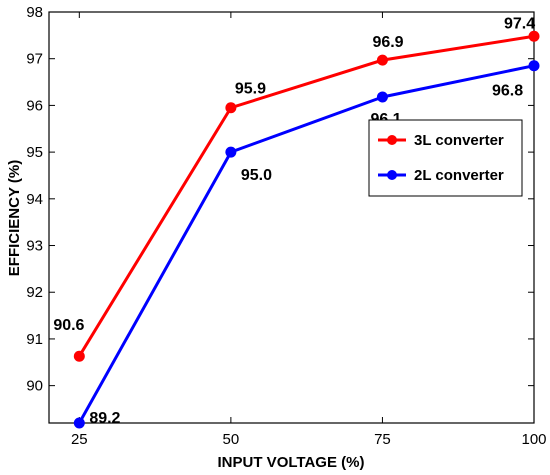 The width and height of the screenshot is (550, 475). Describe the element at coordinates (392, 175) in the screenshot. I see `legend-marker-2l` at that location.